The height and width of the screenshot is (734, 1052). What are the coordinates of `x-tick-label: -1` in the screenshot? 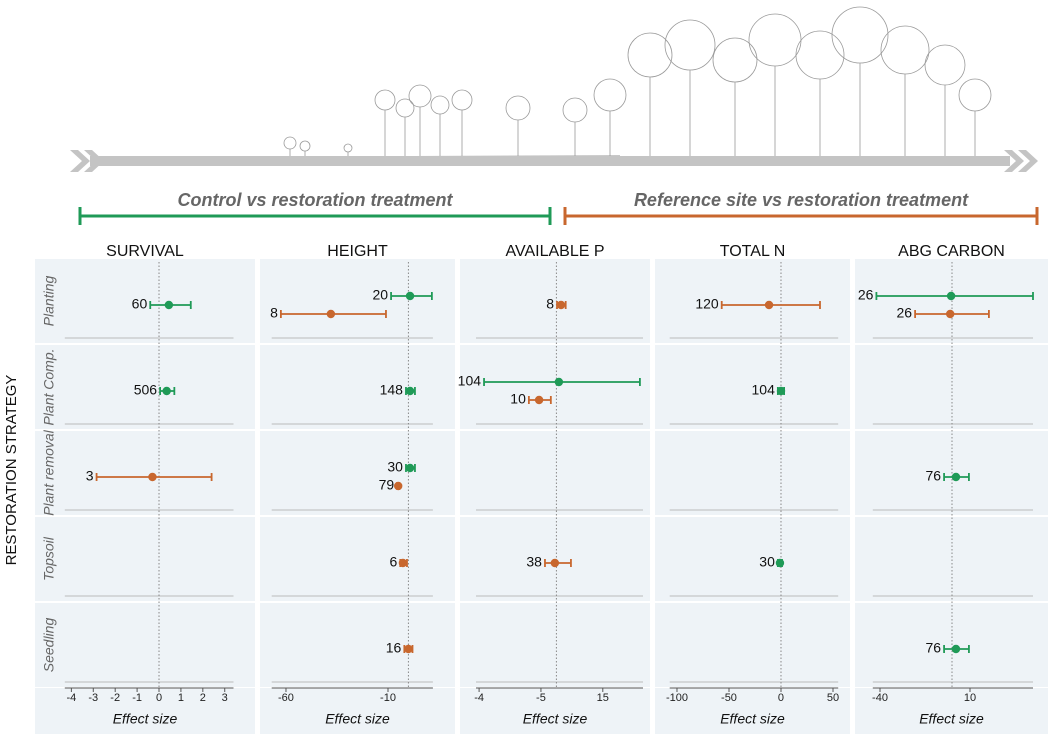 It's located at (137, 698).